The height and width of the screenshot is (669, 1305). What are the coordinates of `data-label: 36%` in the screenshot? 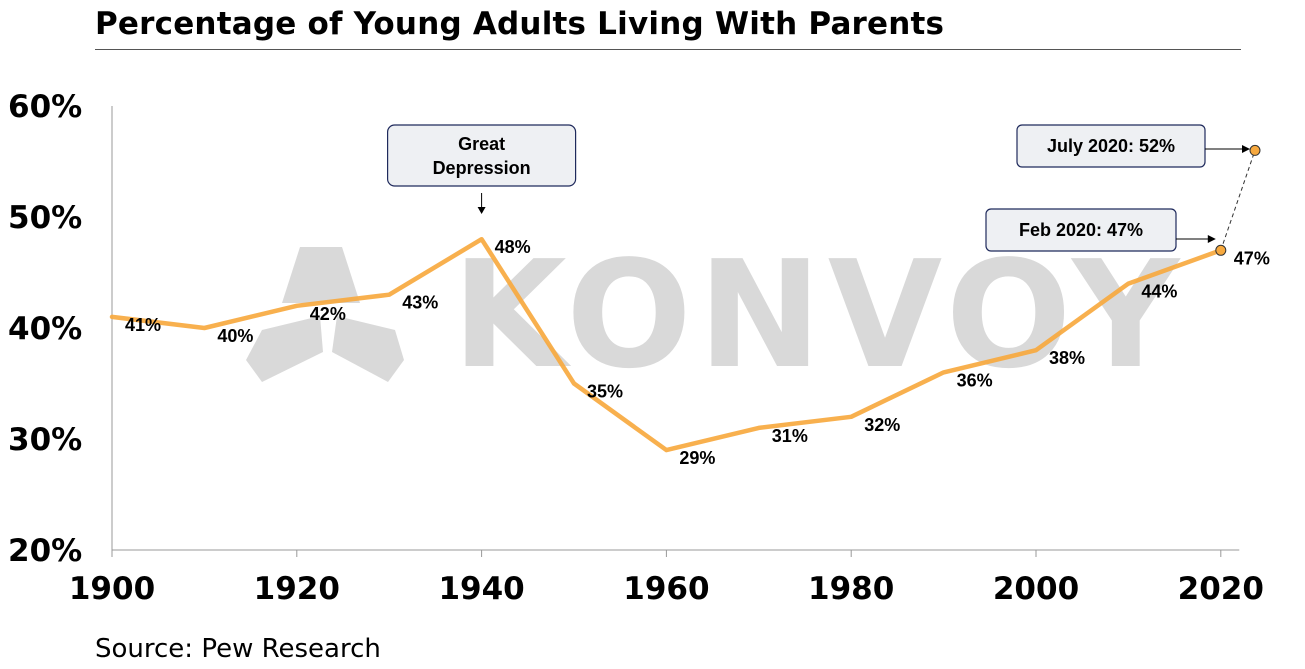 It's located at (975, 380).